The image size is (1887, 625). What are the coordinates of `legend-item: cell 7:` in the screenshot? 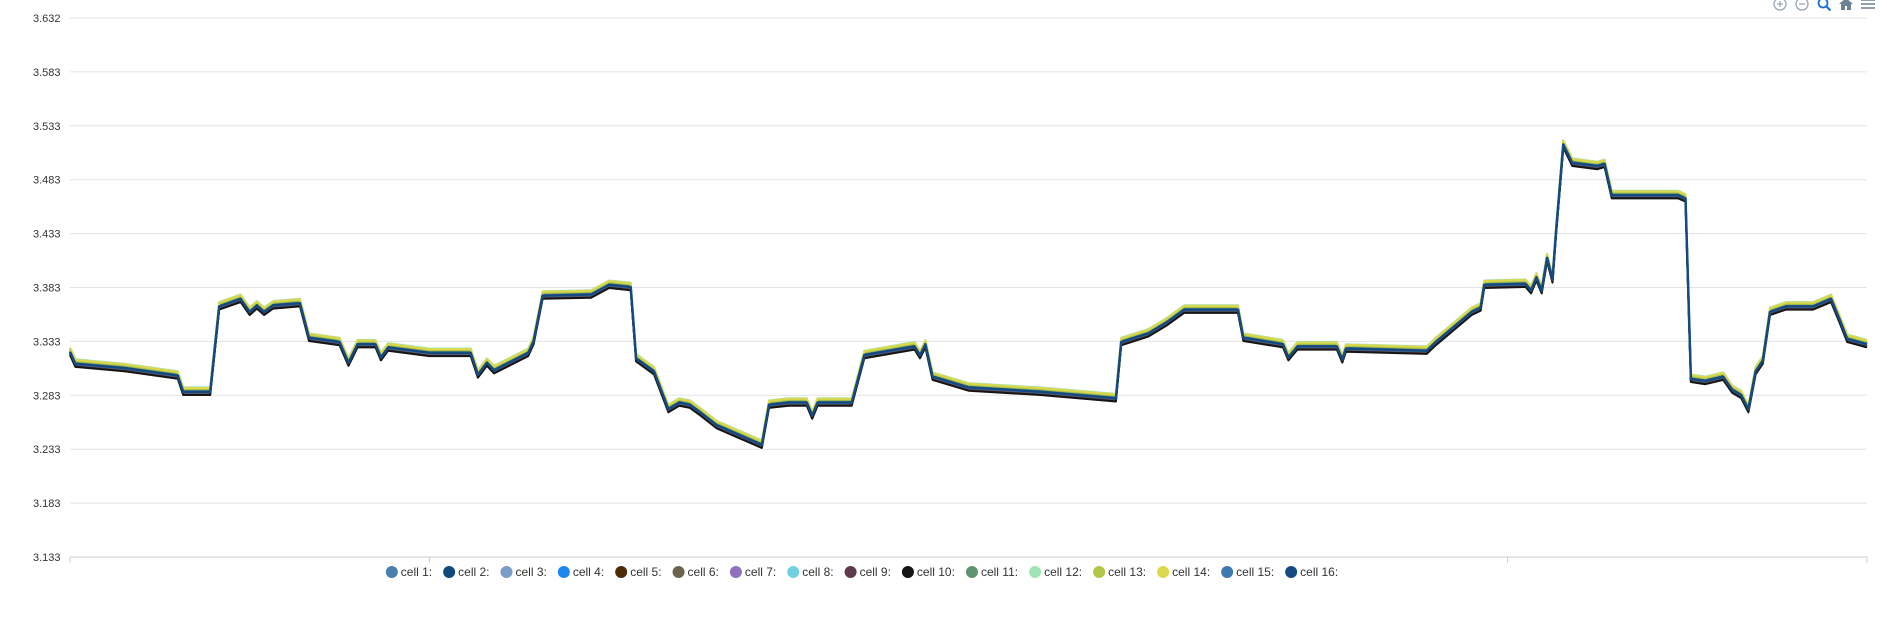 It's located at (752, 572).